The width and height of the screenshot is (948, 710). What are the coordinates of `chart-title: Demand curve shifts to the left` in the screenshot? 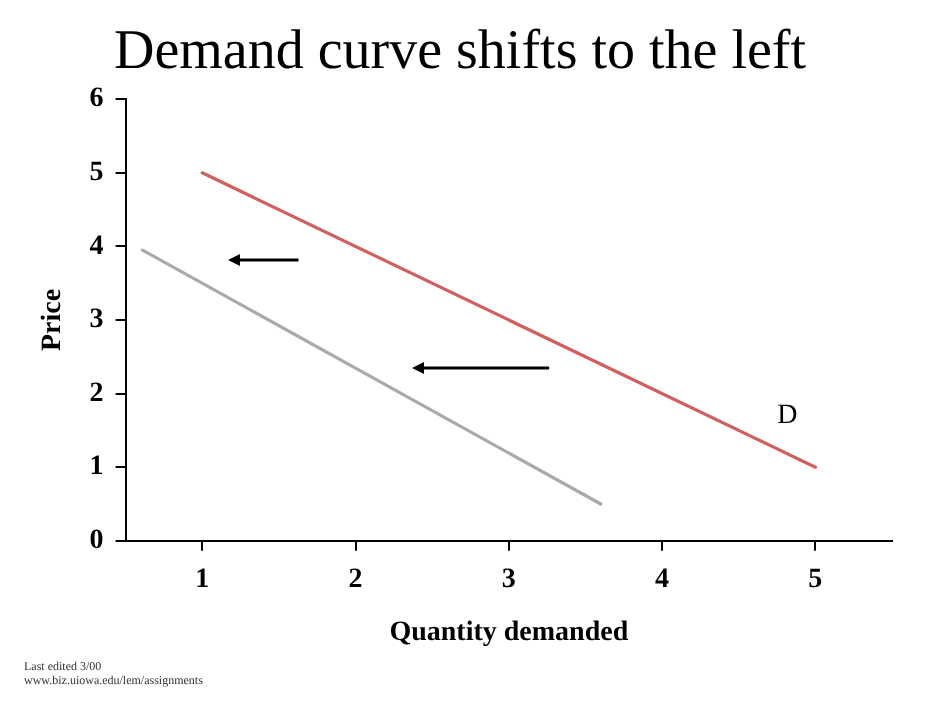 It's located at (460, 51).